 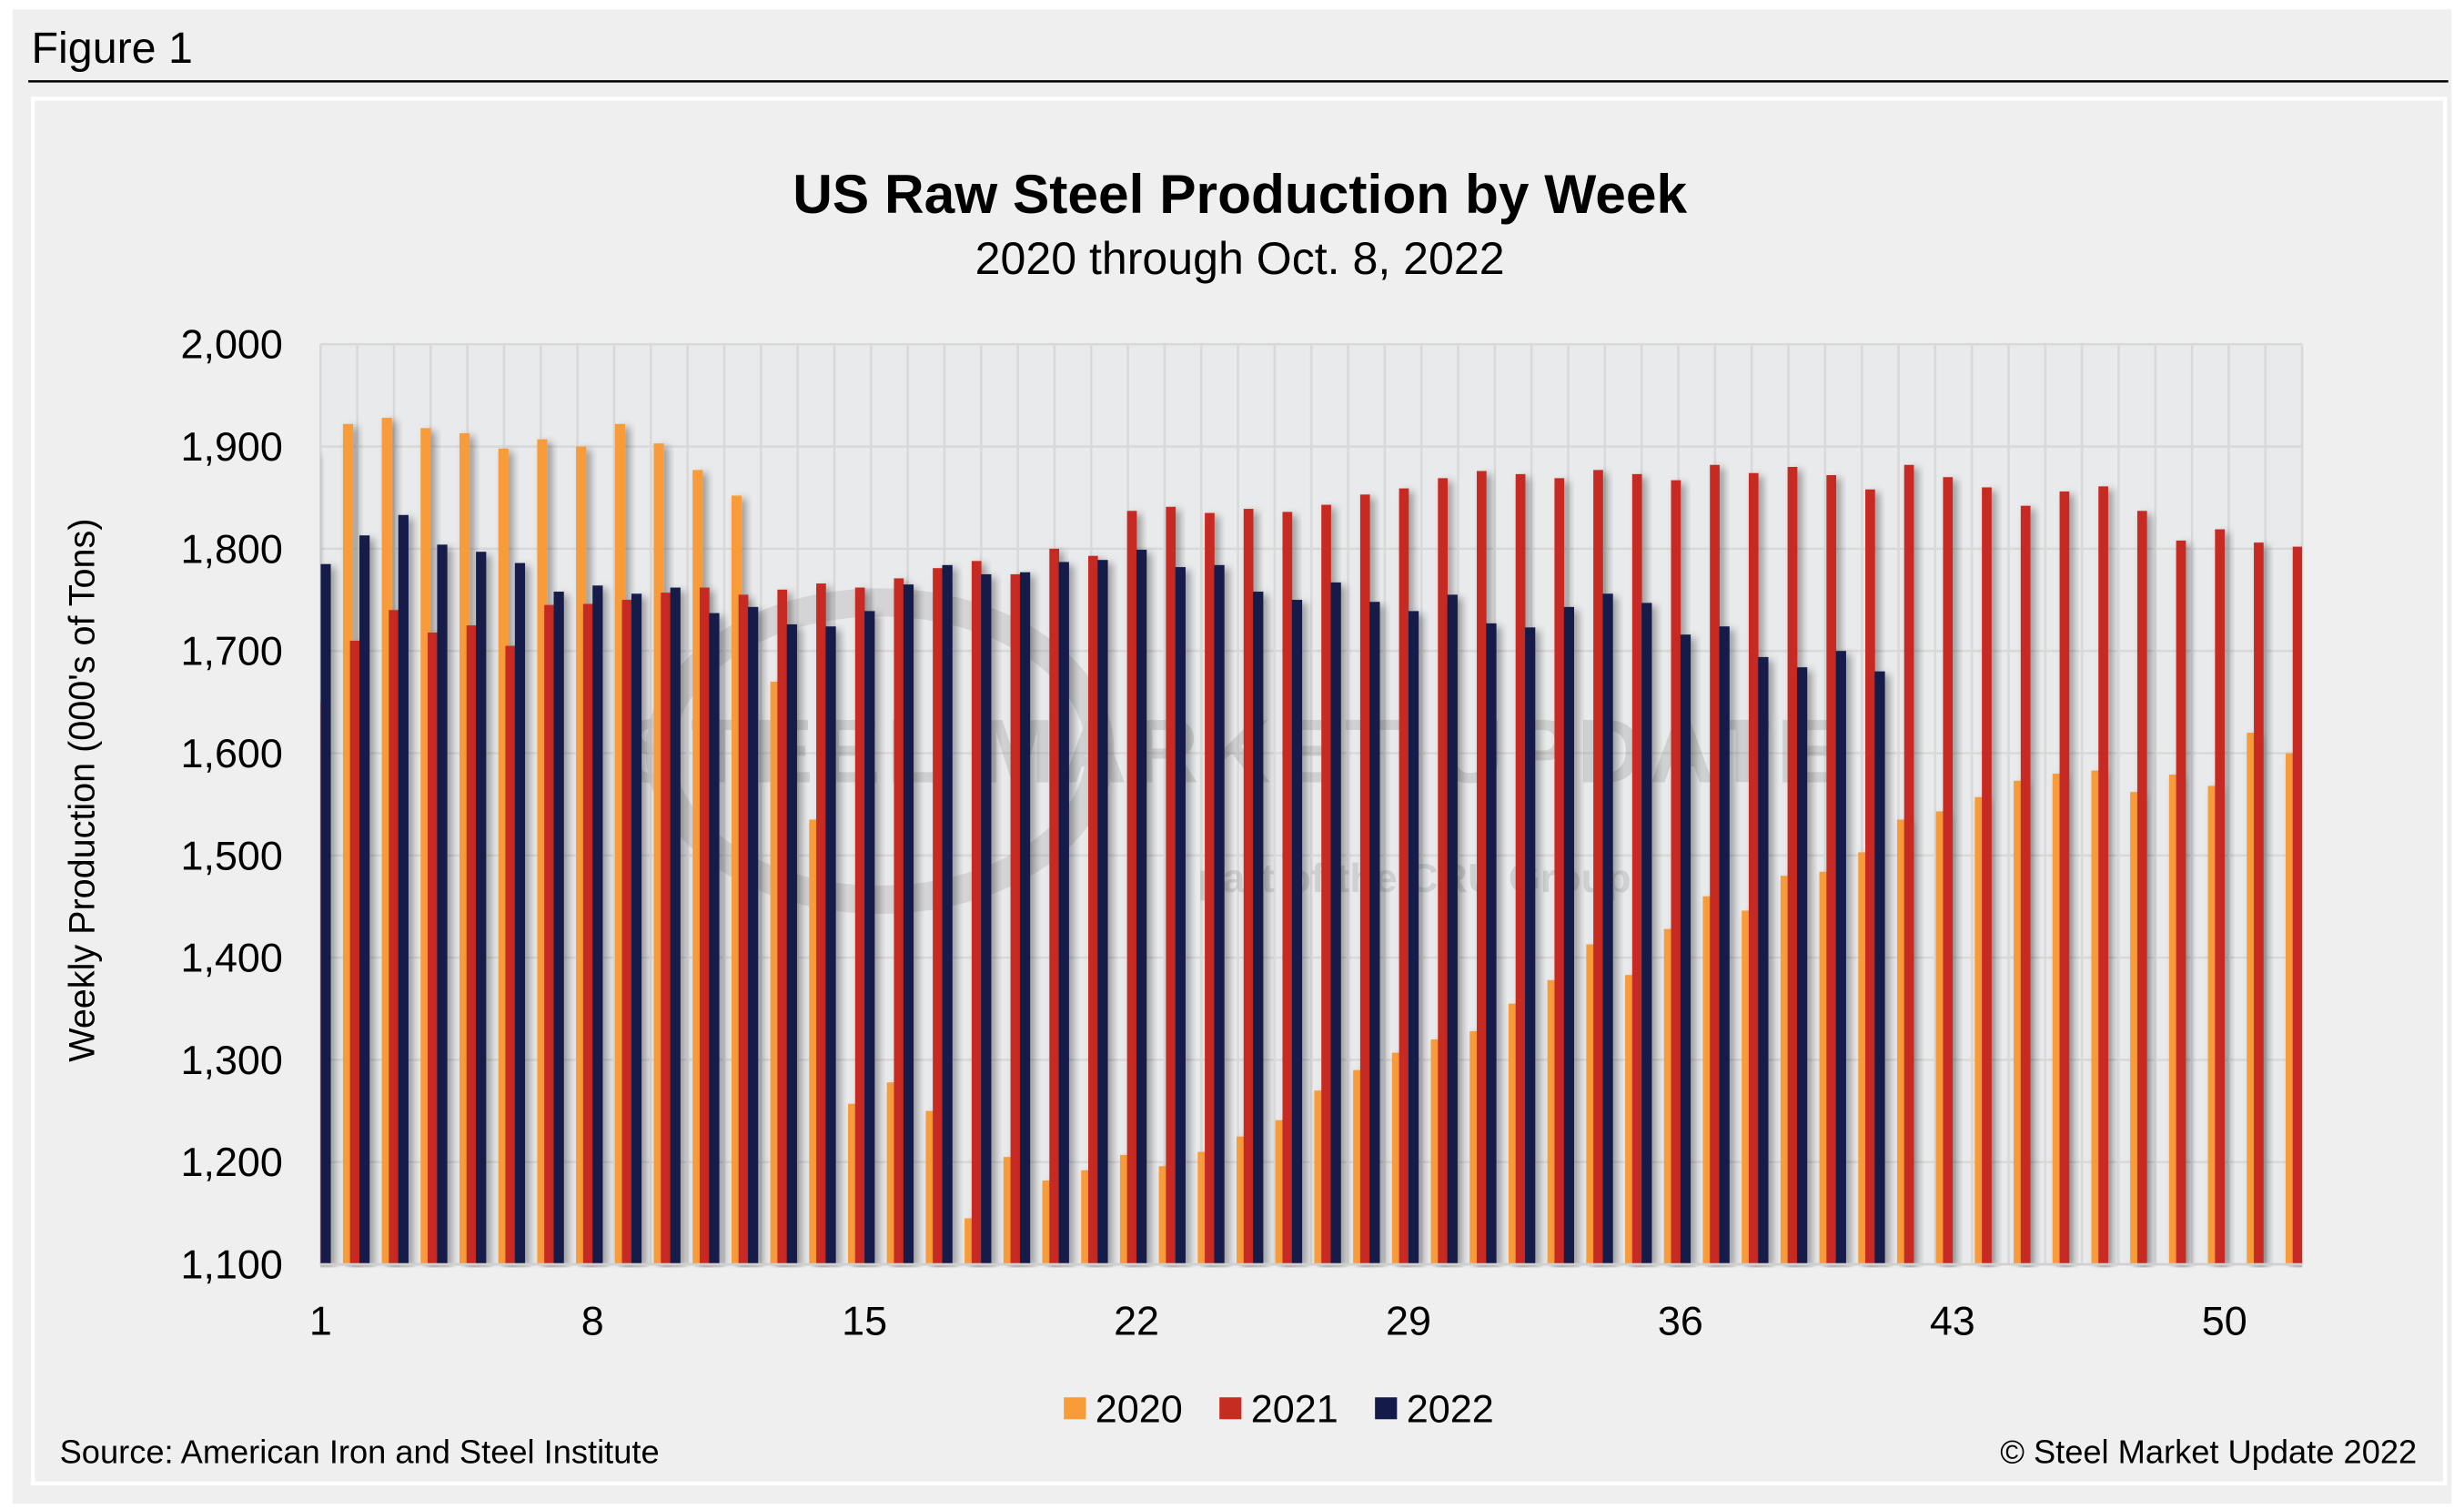 I want to click on watermark-text: STEEL MARKET UPDATE, so click(x=1233, y=752).